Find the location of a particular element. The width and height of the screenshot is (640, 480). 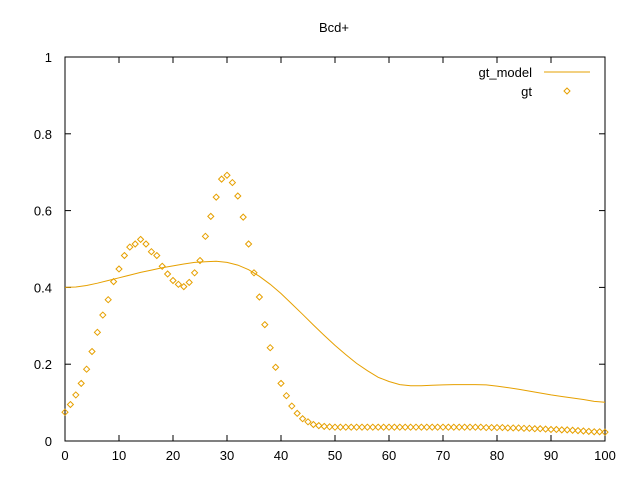

y-tick-label: 0.8 is located at coordinates (43, 134).